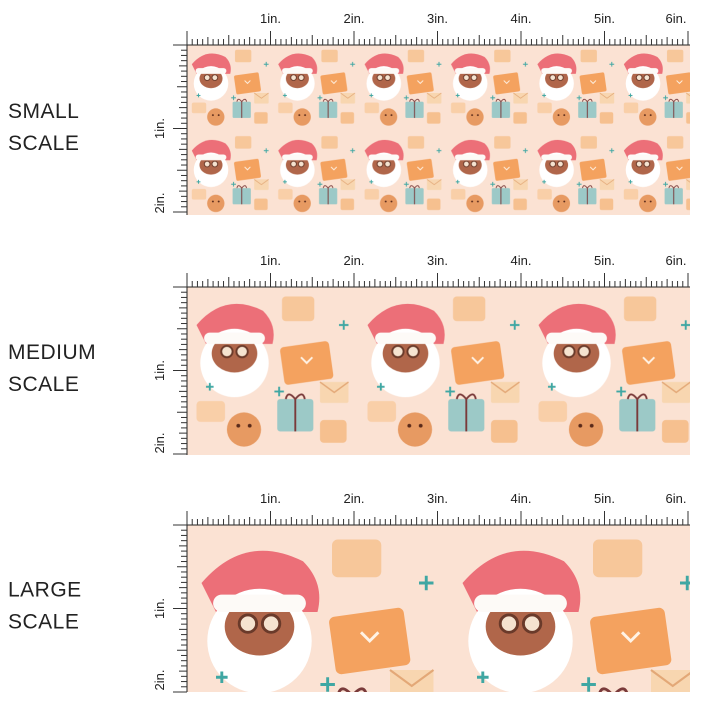 The image size is (720, 725). I want to click on scale-label: LARGE, so click(45, 590).